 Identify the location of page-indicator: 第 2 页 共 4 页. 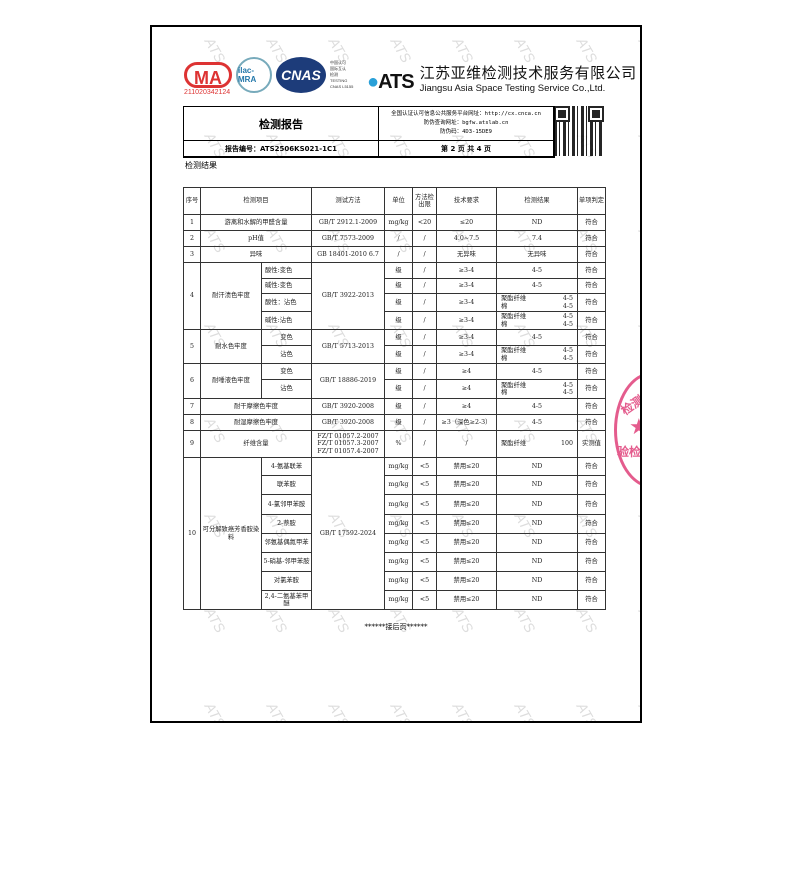
(466, 148).